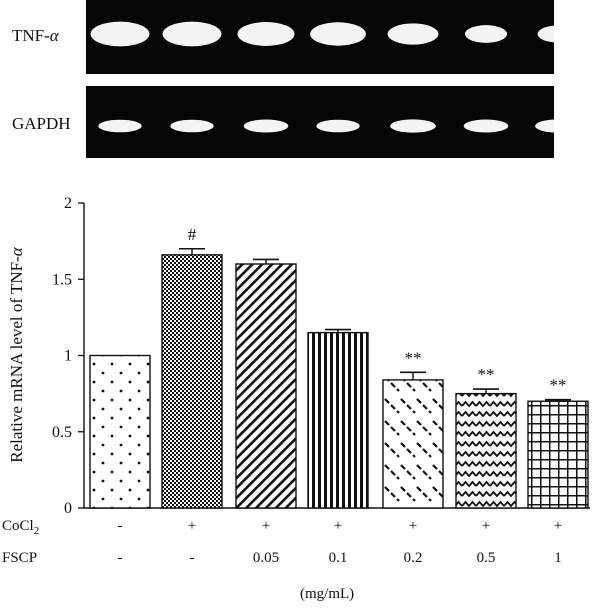 The image size is (600, 614). What do you see at coordinates (327, 594) in the screenshot?
I see `unit-label: (mg/mL)` at bounding box center [327, 594].